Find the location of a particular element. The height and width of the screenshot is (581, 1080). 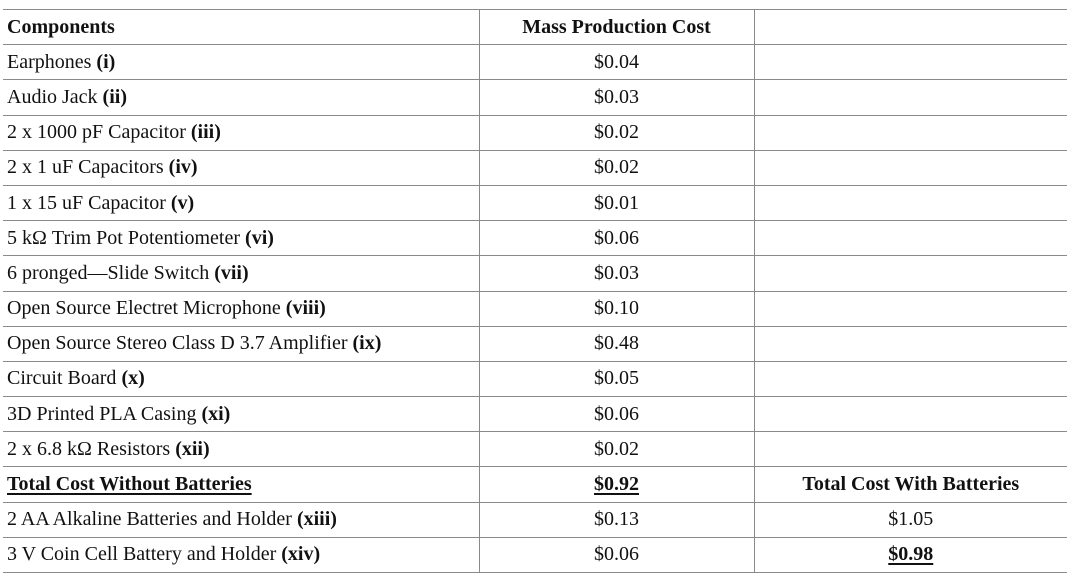

total-with-cost-cell: $0.98 is located at coordinates (910, 555).